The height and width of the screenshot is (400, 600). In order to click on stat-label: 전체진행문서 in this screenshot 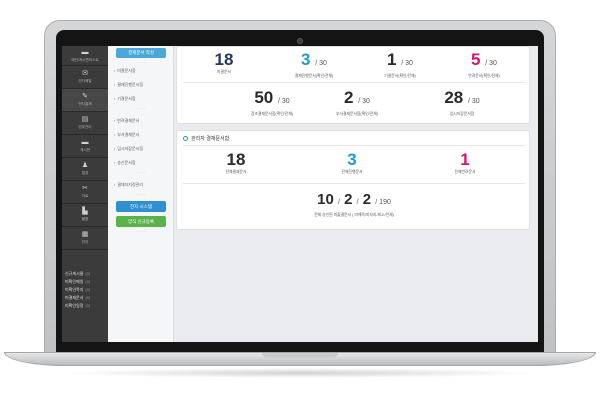, I will do `click(352, 172)`.